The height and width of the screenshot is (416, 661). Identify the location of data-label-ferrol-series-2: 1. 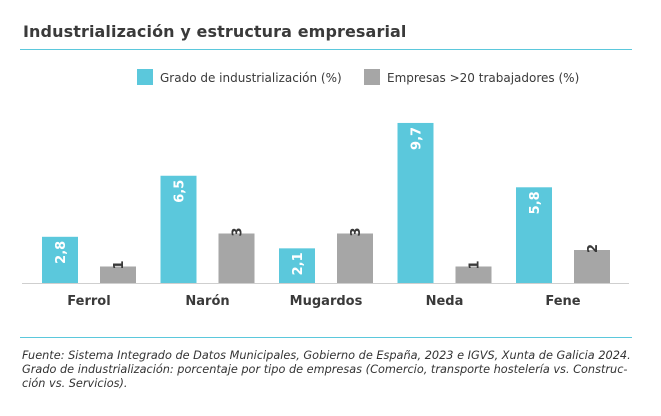
(119, 265).